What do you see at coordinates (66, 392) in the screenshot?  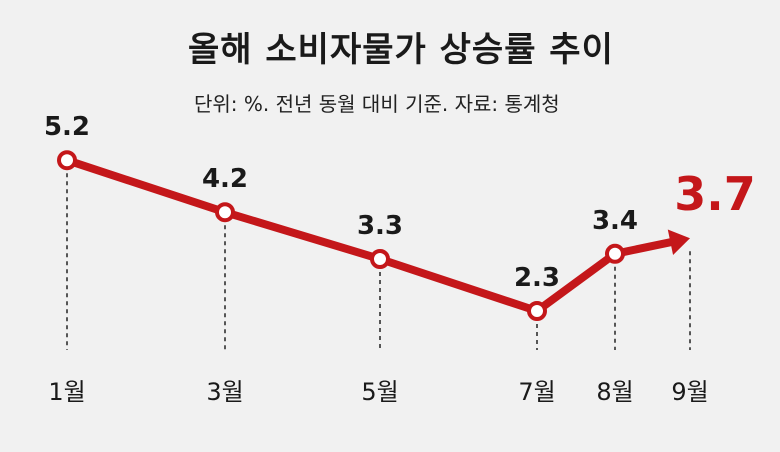 I see `x-tick-label: 1월` at bounding box center [66, 392].